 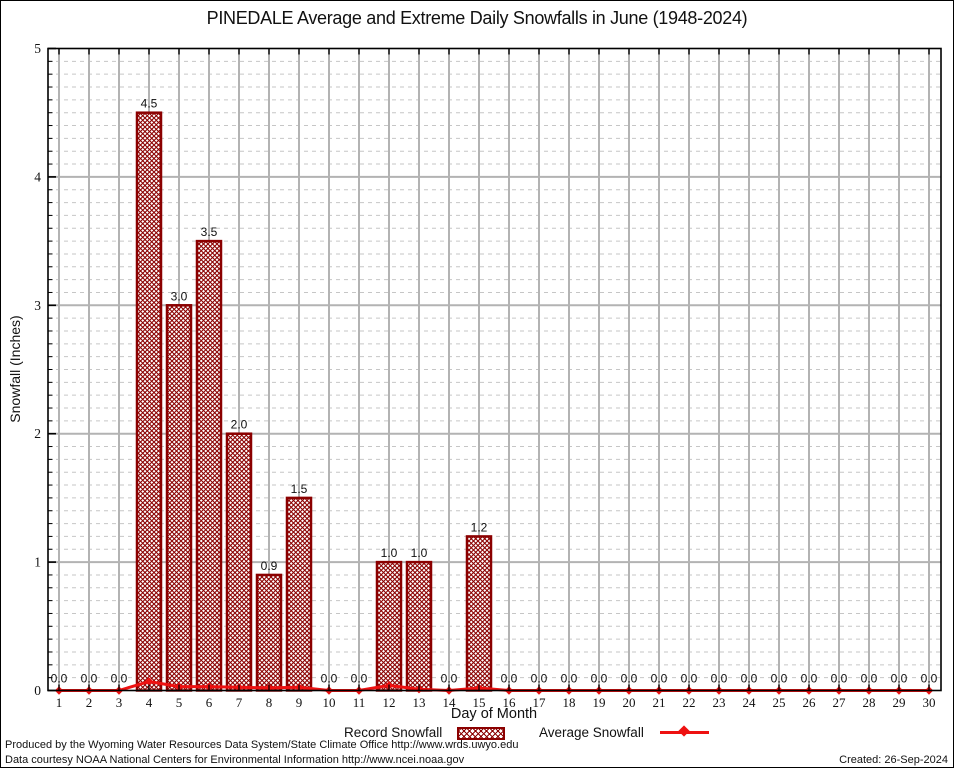 I want to click on x-tick-label: 20, so click(x=629, y=702).